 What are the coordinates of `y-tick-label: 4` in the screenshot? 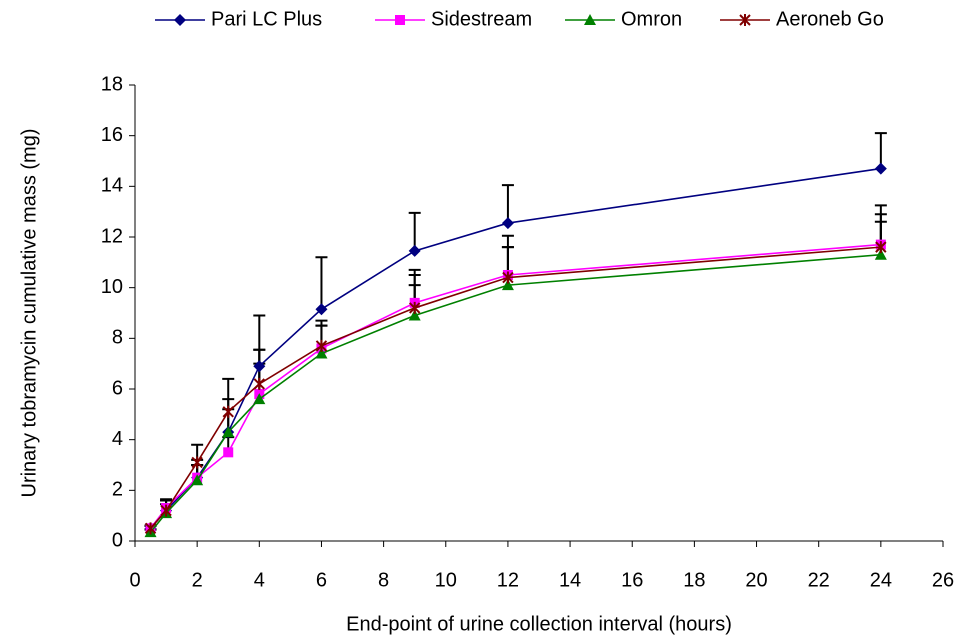 It's located at (117, 439).